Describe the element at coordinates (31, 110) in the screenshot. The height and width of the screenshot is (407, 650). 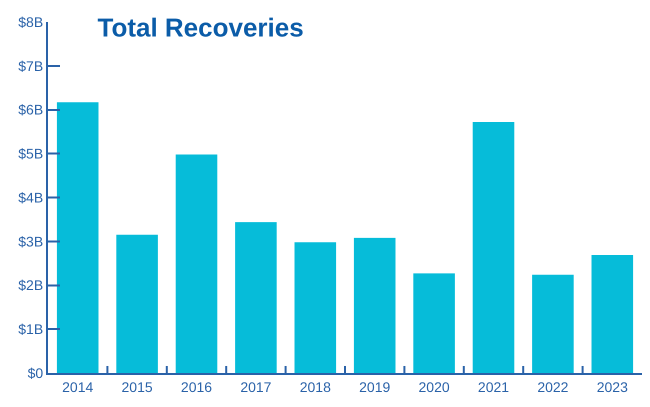
I see `y-tick-label: $6B` at that location.